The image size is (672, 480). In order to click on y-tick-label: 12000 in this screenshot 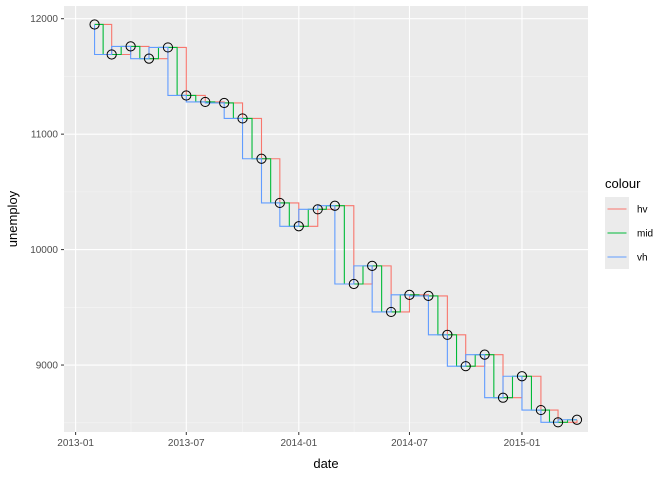, I will do `click(44, 19)`.